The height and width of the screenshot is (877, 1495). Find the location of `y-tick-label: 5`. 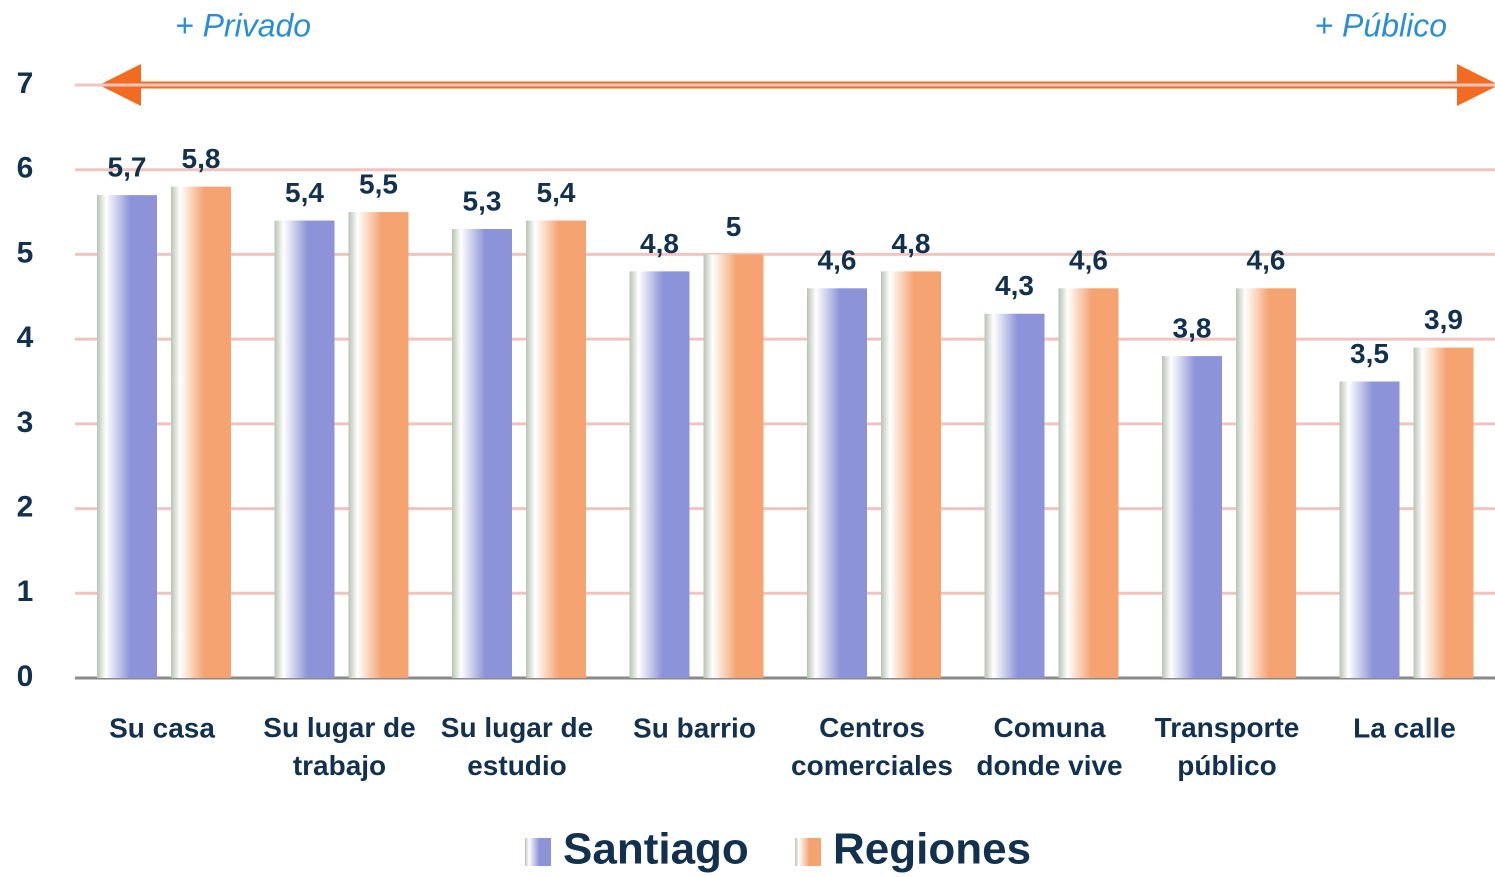

y-tick-label: 5 is located at coordinates (25, 252).